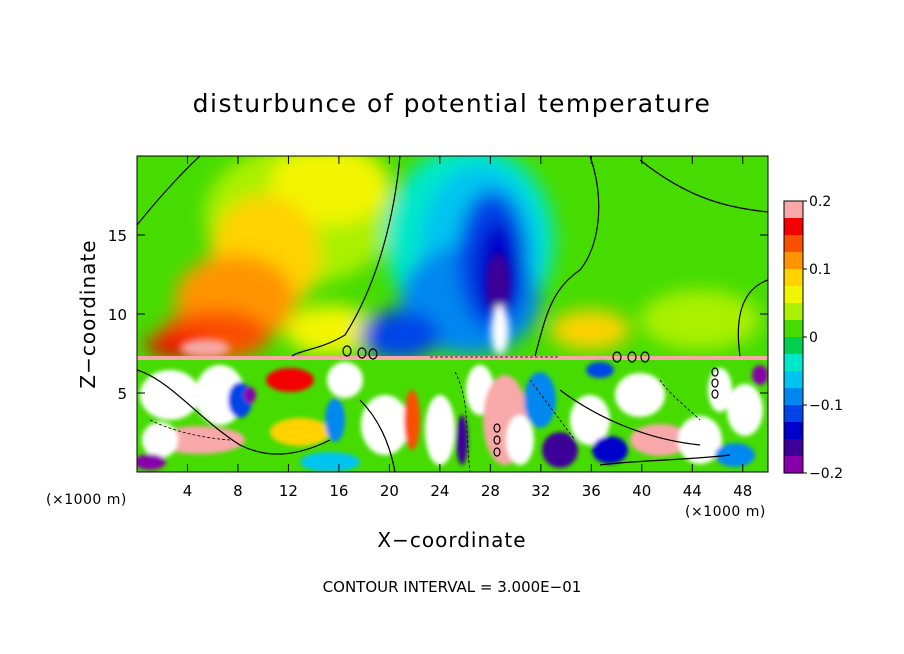  What do you see at coordinates (820, 270) in the screenshot?
I see `colorbar-tick-label: 0.1` at bounding box center [820, 270].